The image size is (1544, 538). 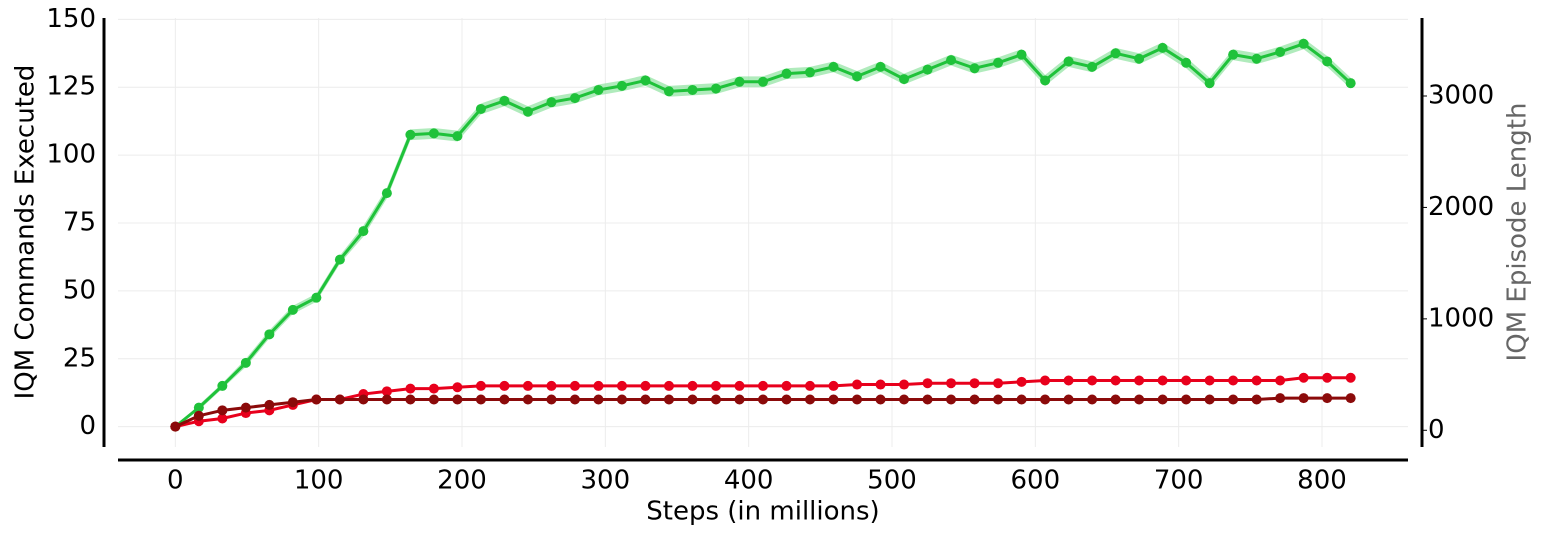 What do you see at coordinates (1518, 232) in the screenshot?
I see `y2-axis-title: IQM Episode Length` at bounding box center [1518, 232].